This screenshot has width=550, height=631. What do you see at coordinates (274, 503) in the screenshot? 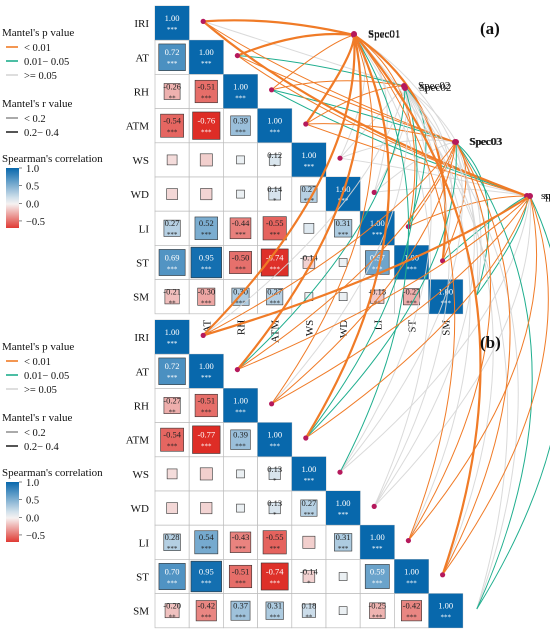
I see `cell-value: 0.13` at bounding box center [274, 503].